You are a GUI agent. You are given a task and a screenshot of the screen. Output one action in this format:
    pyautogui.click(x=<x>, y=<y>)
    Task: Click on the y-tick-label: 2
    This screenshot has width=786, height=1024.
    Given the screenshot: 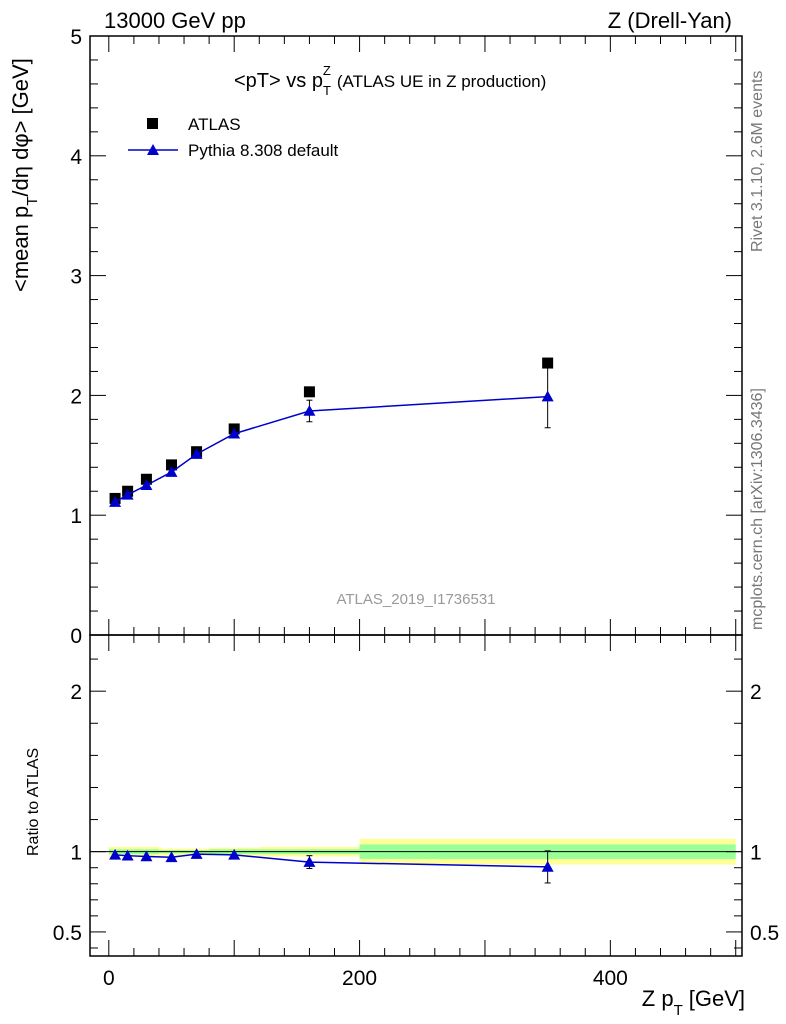 What is the action you would take?
    pyautogui.click(x=76, y=396)
    